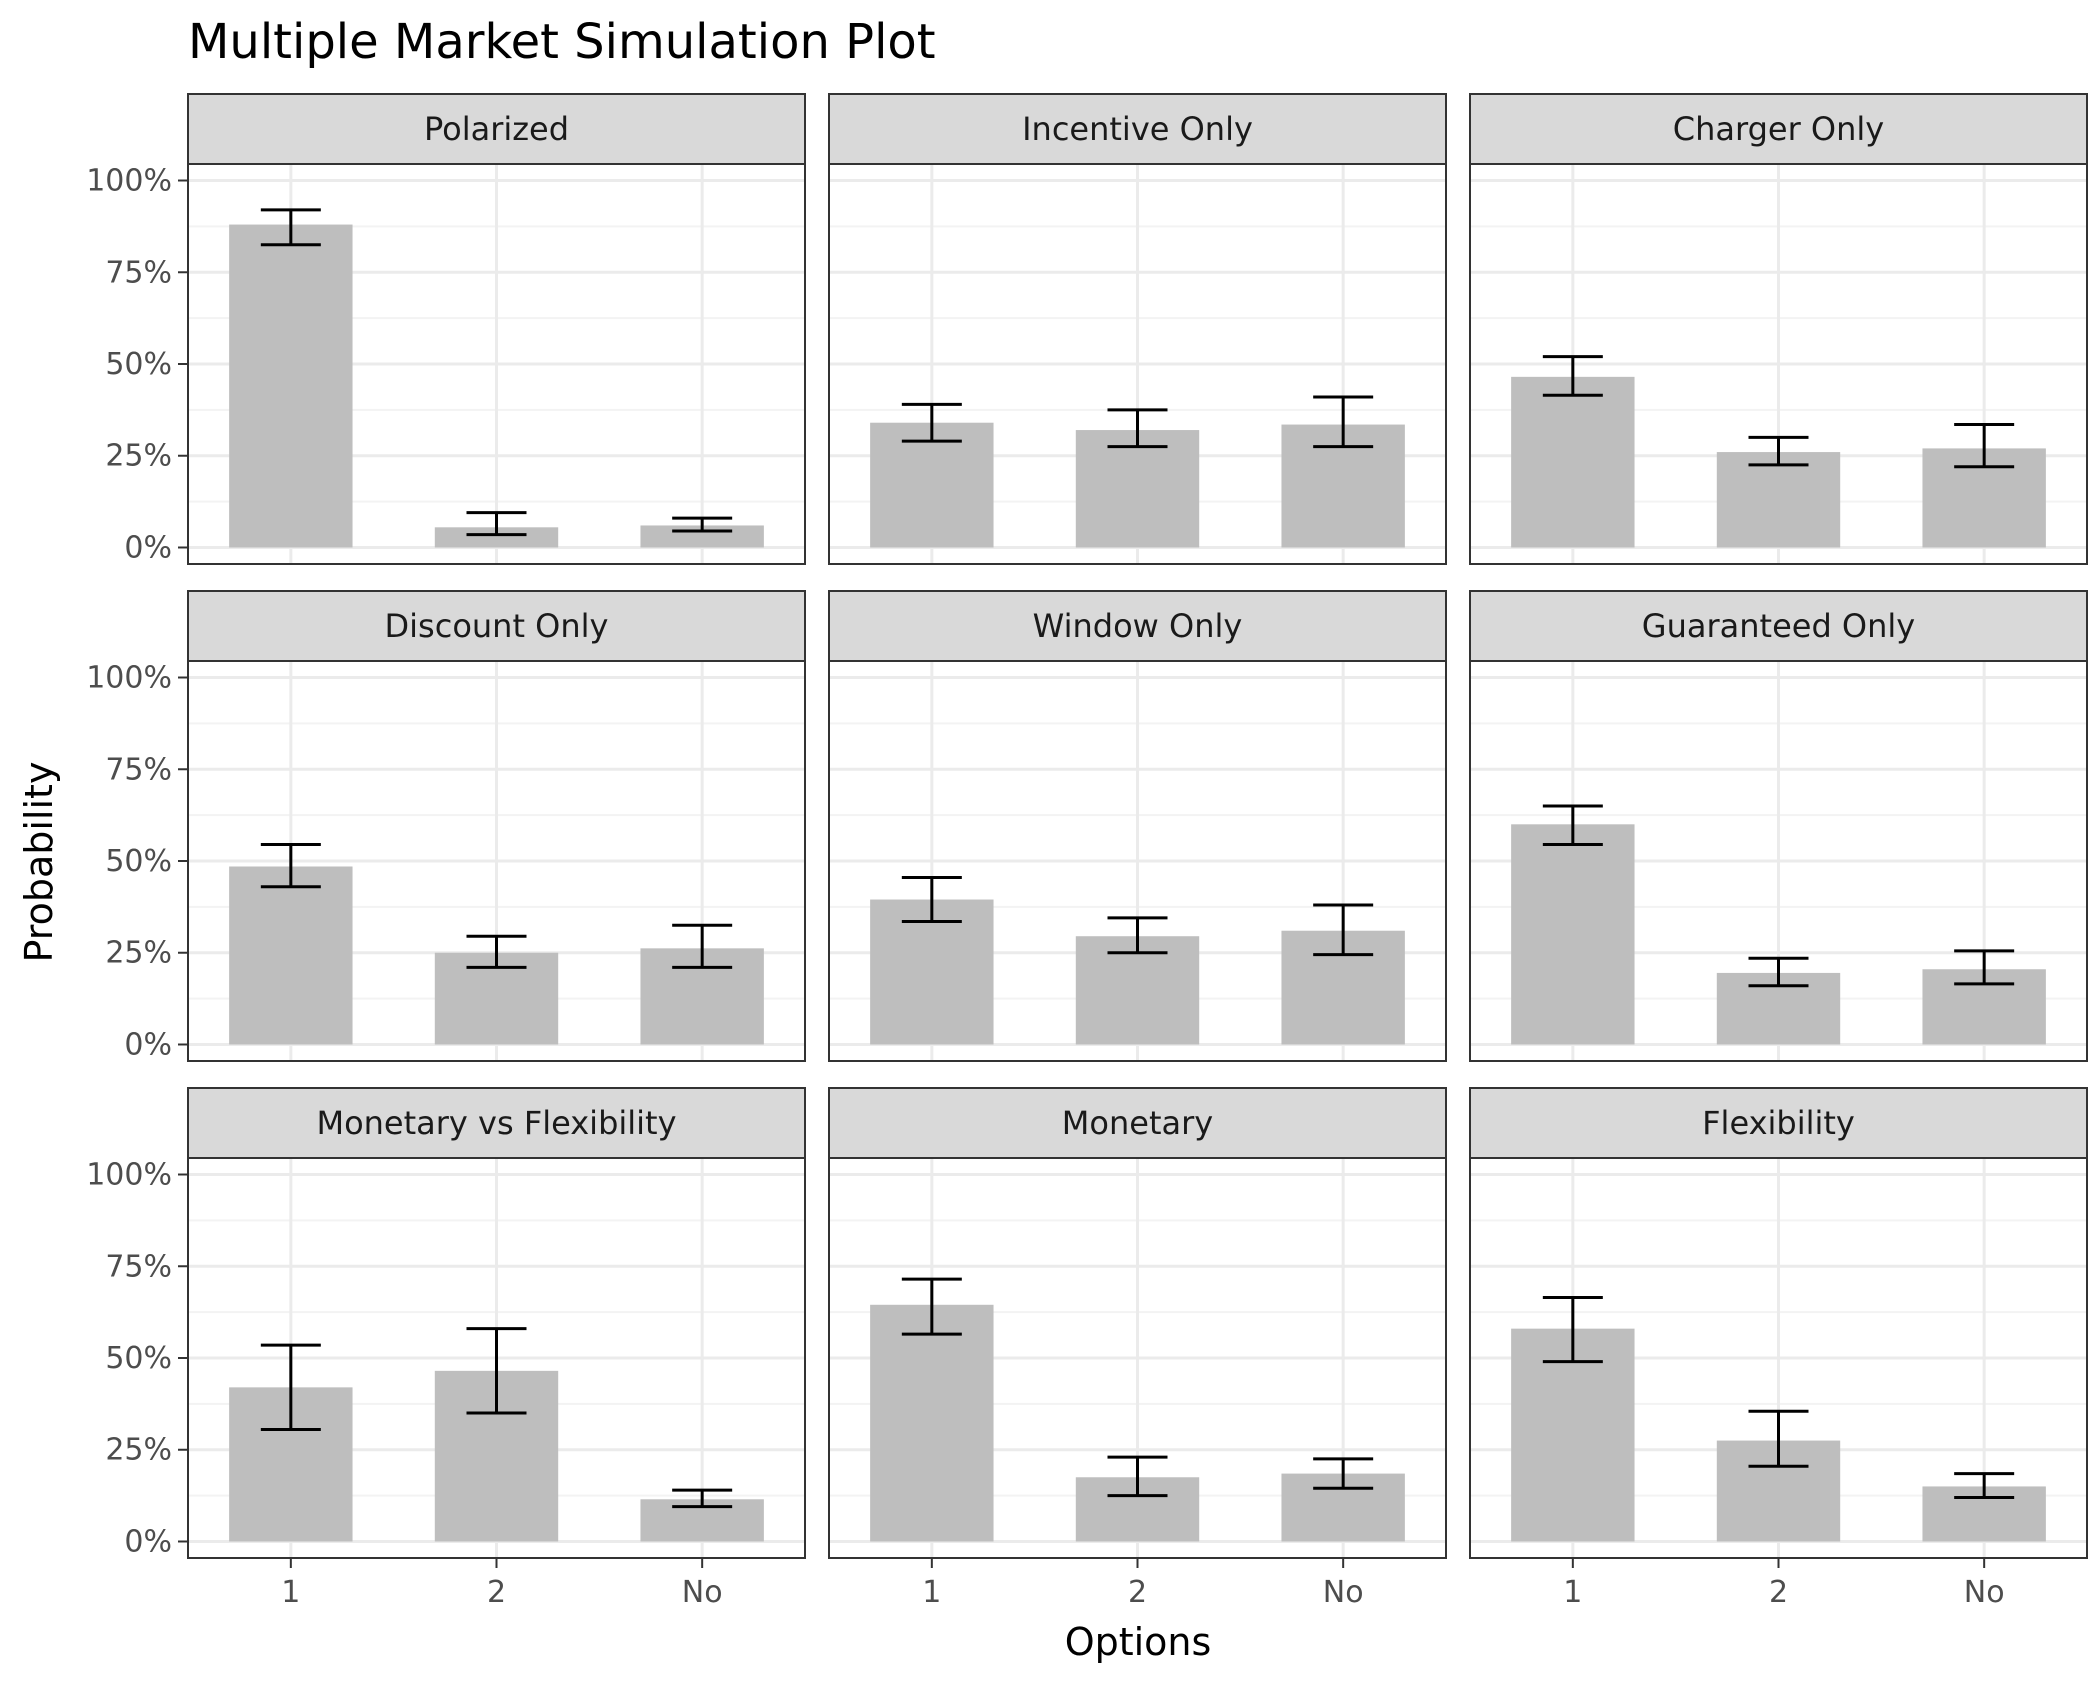 This screenshot has width=2100, height=1685. I want to click on facet-panel: Monetary 1 2 No, so click(1137, 1348).